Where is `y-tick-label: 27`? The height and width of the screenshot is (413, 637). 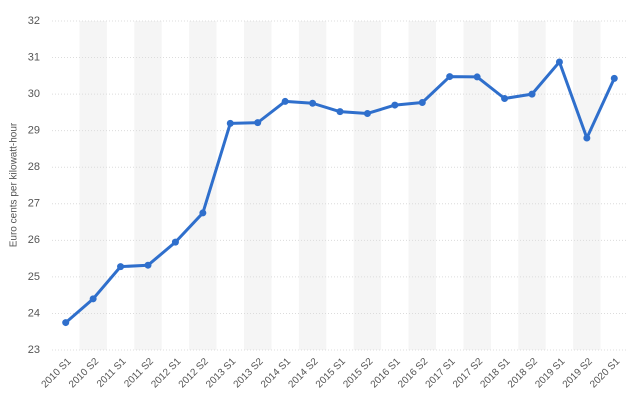
y-tick-label: 27 is located at coordinates (34, 204).